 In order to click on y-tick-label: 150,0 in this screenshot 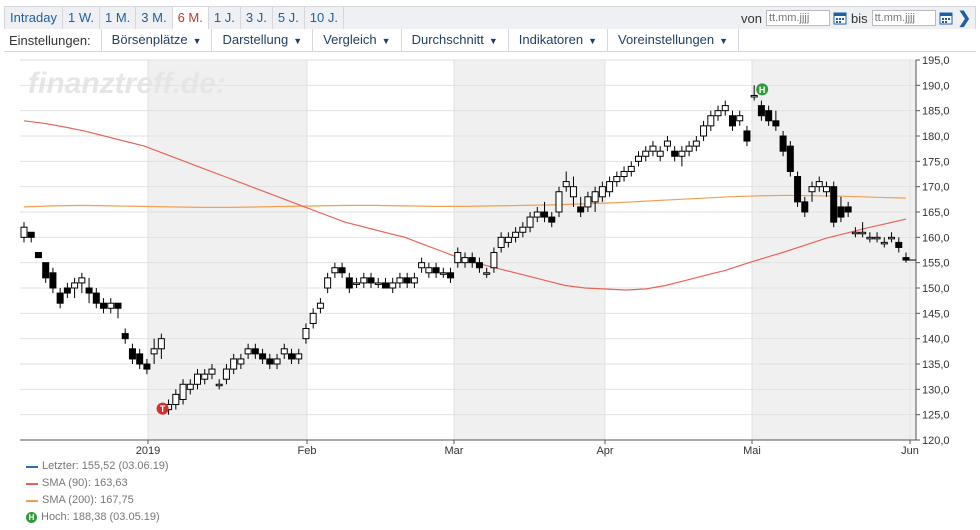, I will do `click(936, 289)`.